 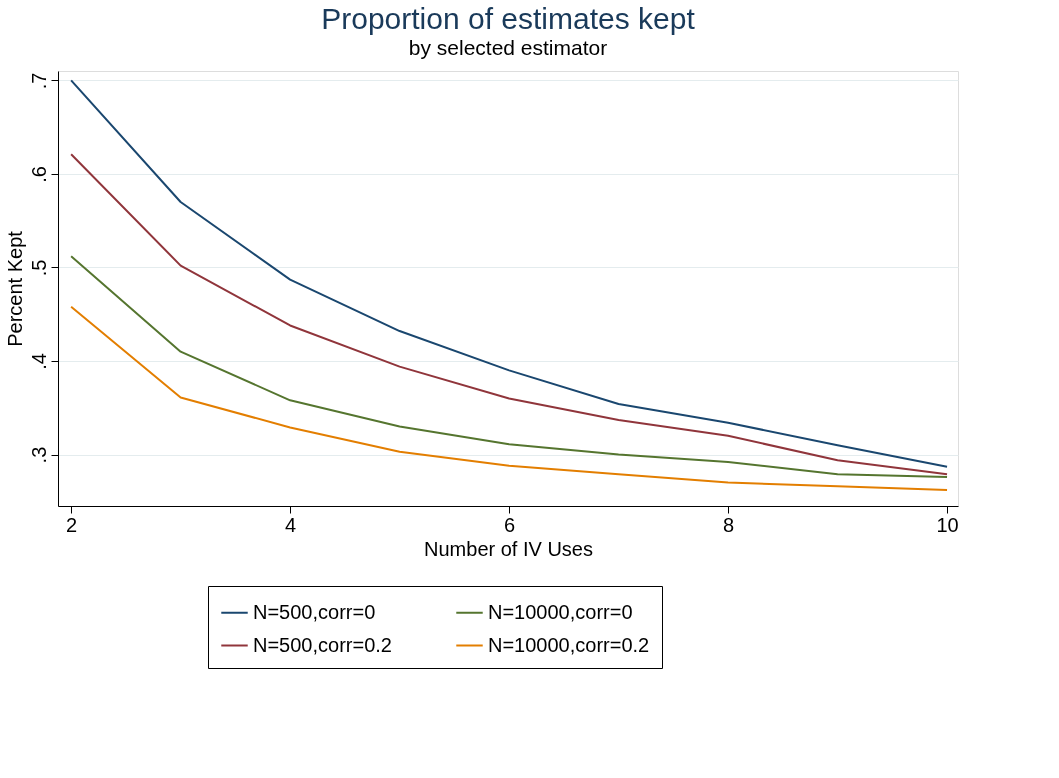 I want to click on x-tick-label: 6, so click(x=510, y=524).